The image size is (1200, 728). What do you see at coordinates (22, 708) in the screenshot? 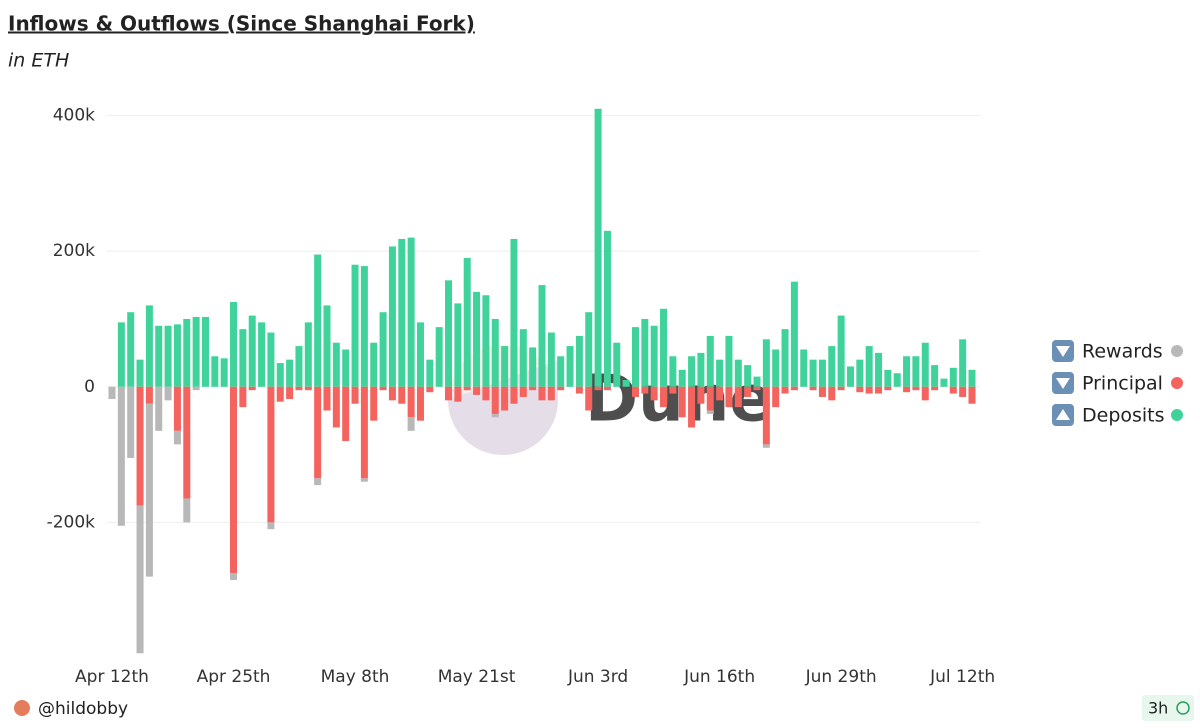
I see `author-avatar` at bounding box center [22, 708].